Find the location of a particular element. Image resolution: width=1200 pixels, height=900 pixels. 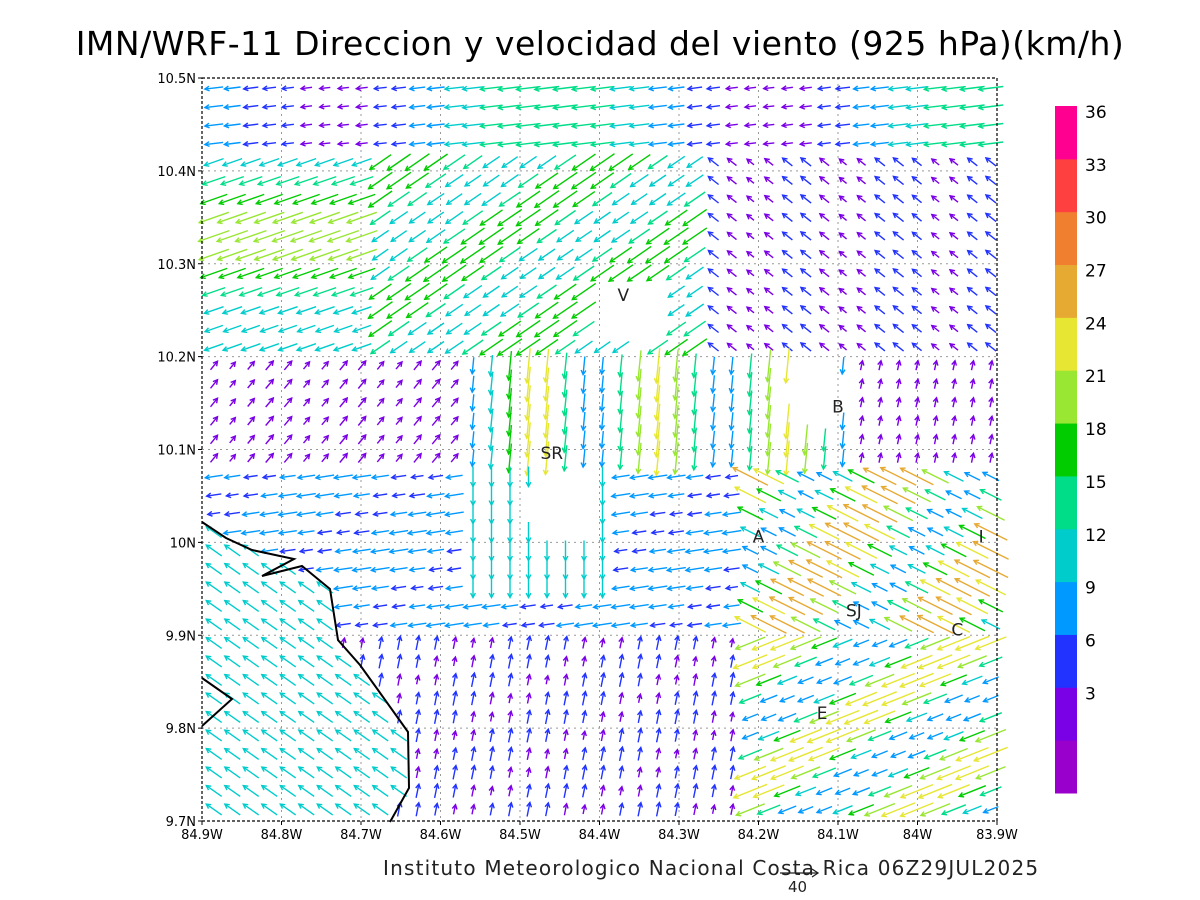

y-tick-label: 10N is located at coordinates (183, 543).